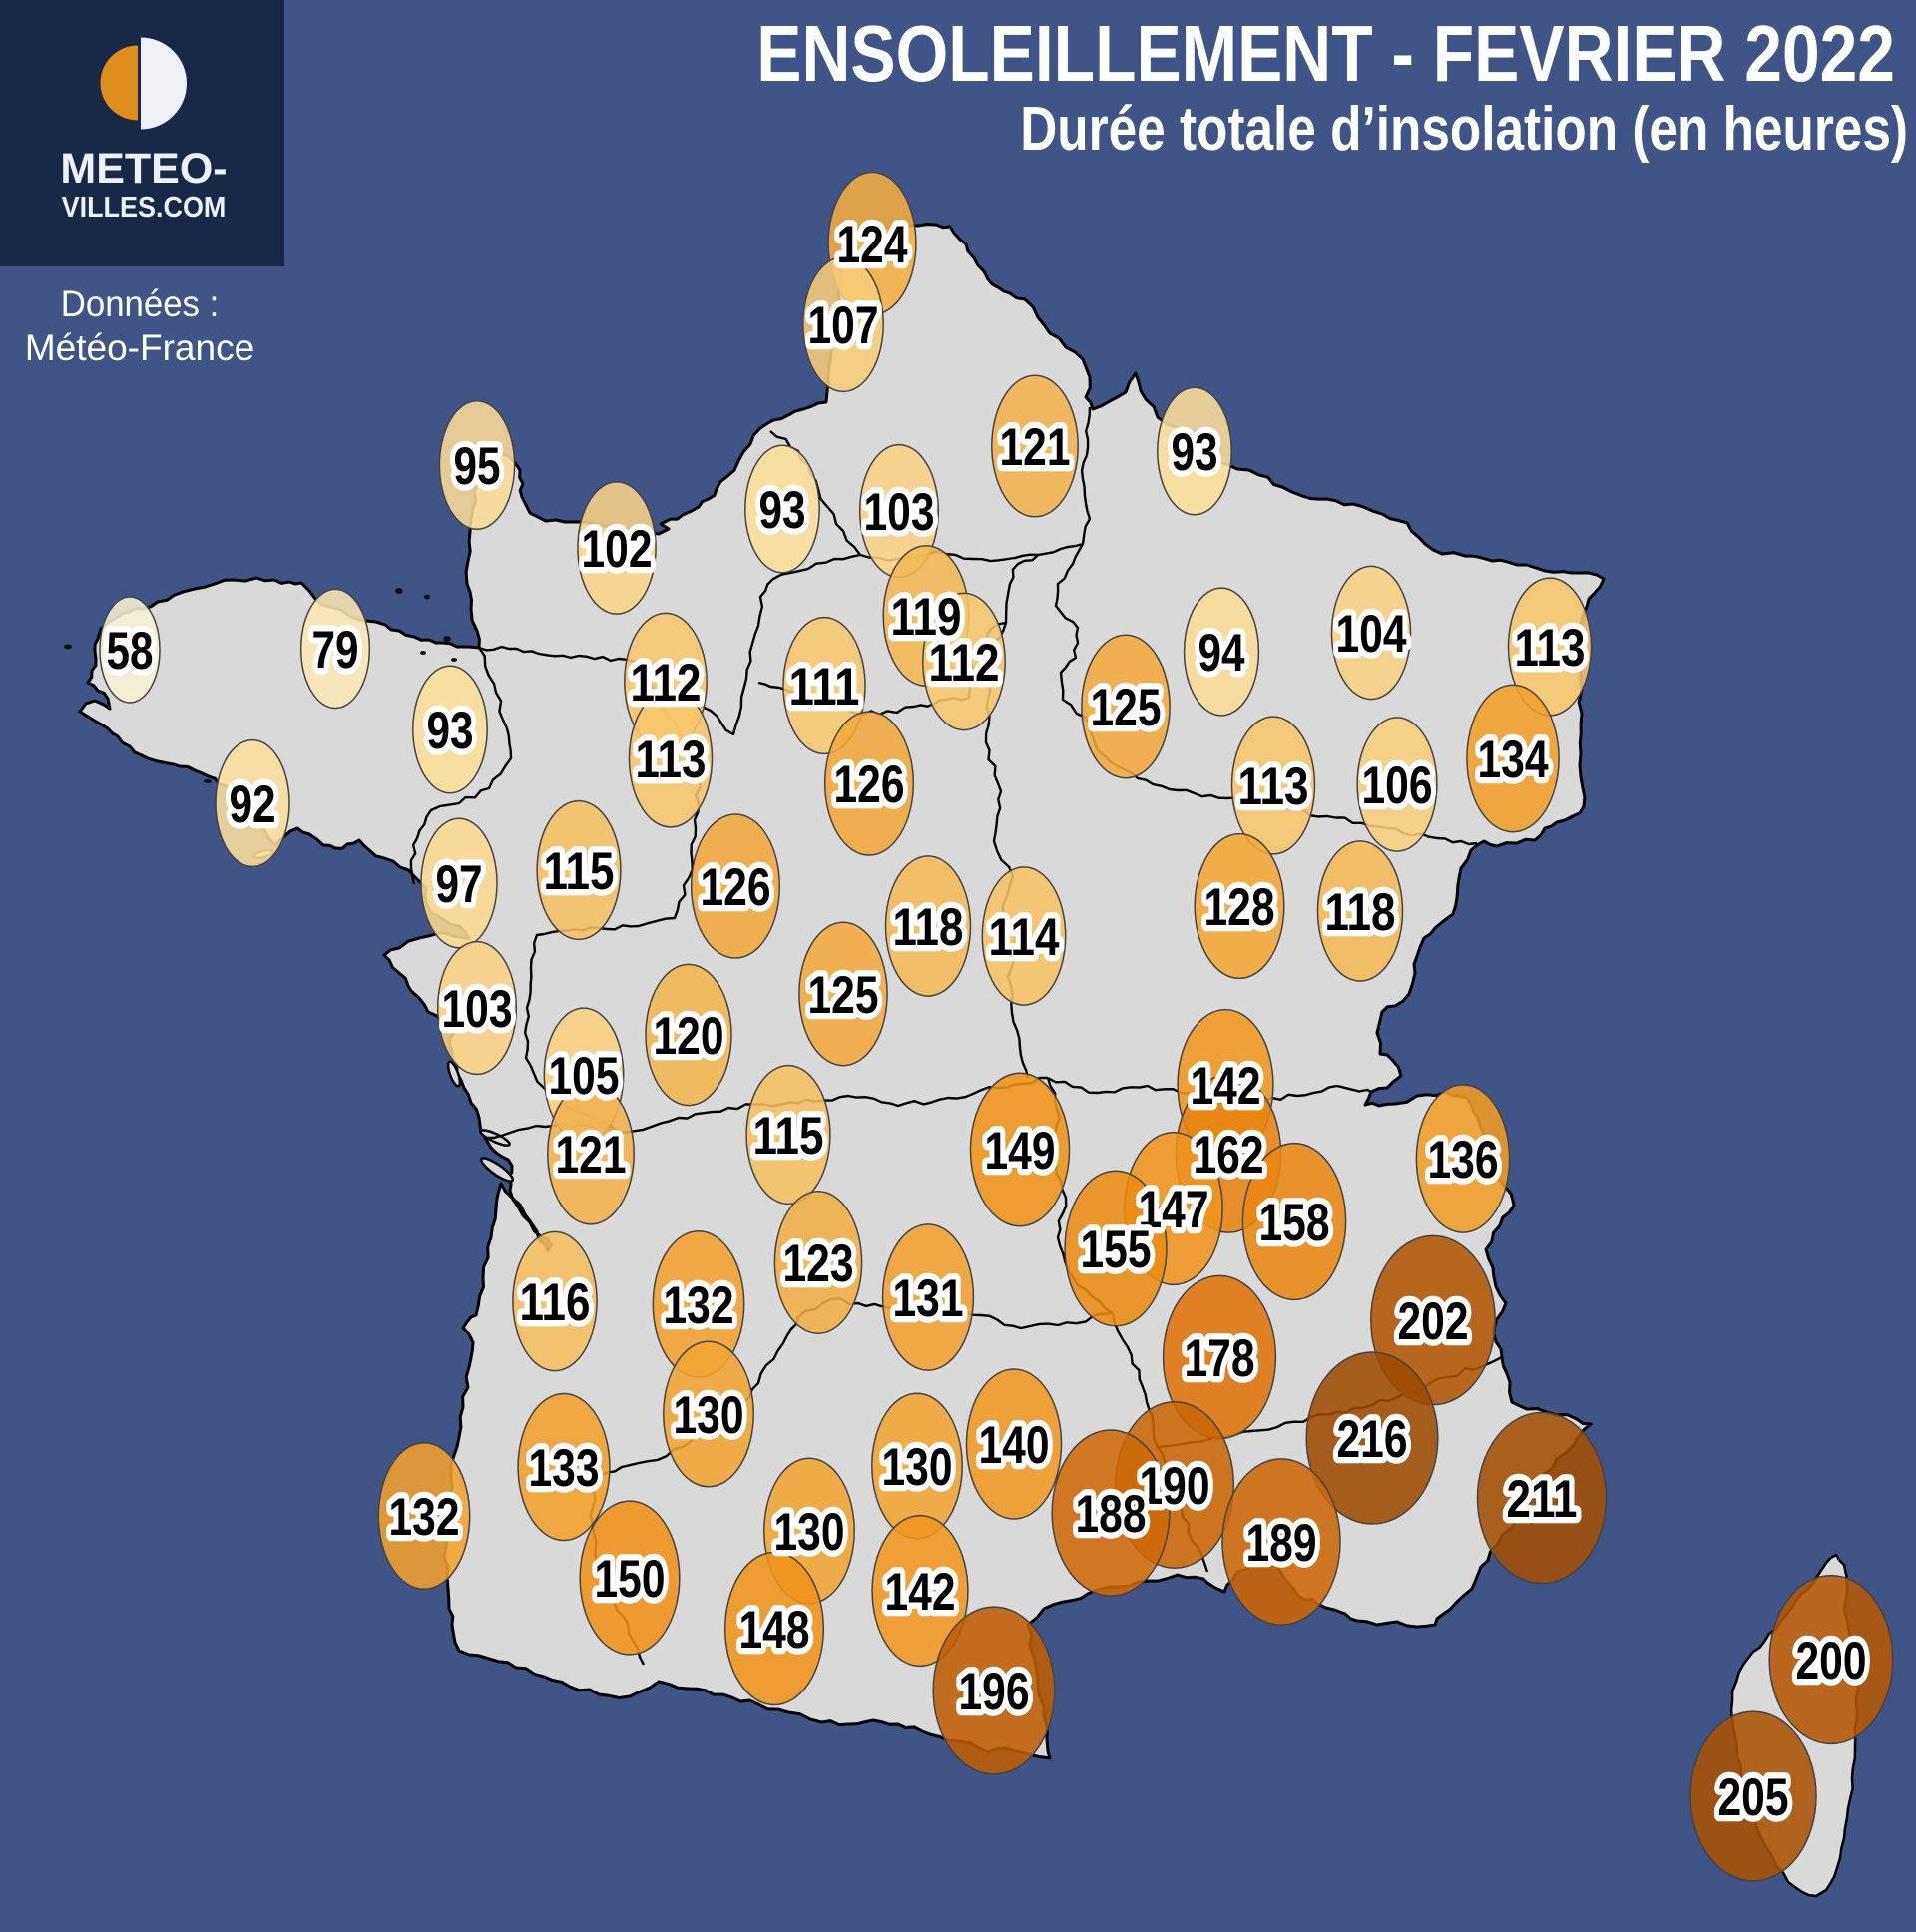 The image size is (1916, 1932). Describe the element at coordinates (994, 1692) in the screenshot. I see `svg-text: 196` at that location.